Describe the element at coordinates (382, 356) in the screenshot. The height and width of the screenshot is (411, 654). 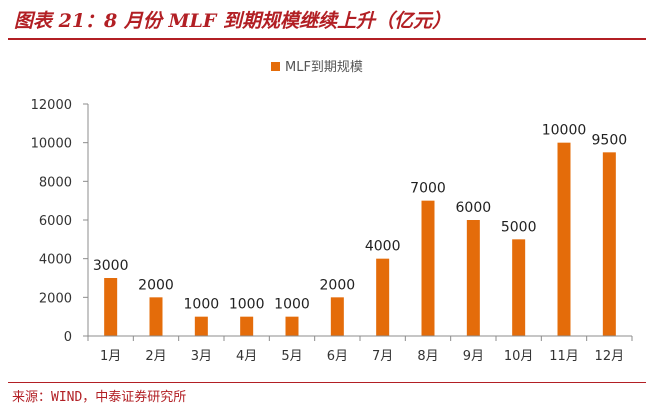
I see `x-tick-label: 7月` at that location.